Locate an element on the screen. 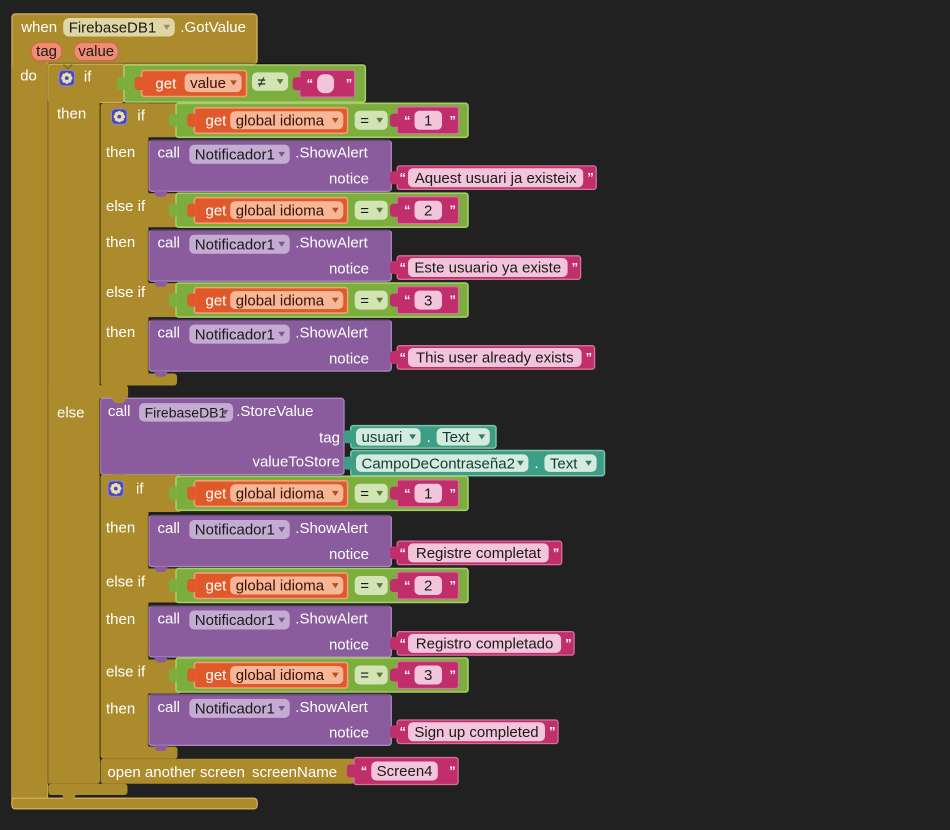 This screenshot has width=950, height=830. svg-text: when is located at coordinates (38, 27).